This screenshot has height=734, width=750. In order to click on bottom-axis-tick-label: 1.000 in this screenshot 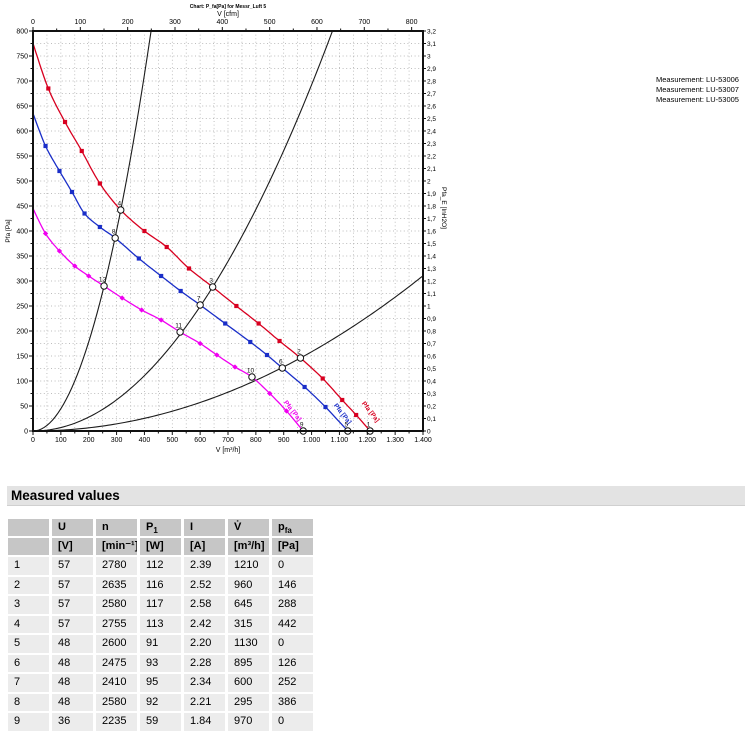, I will do `click(312, 440)`.